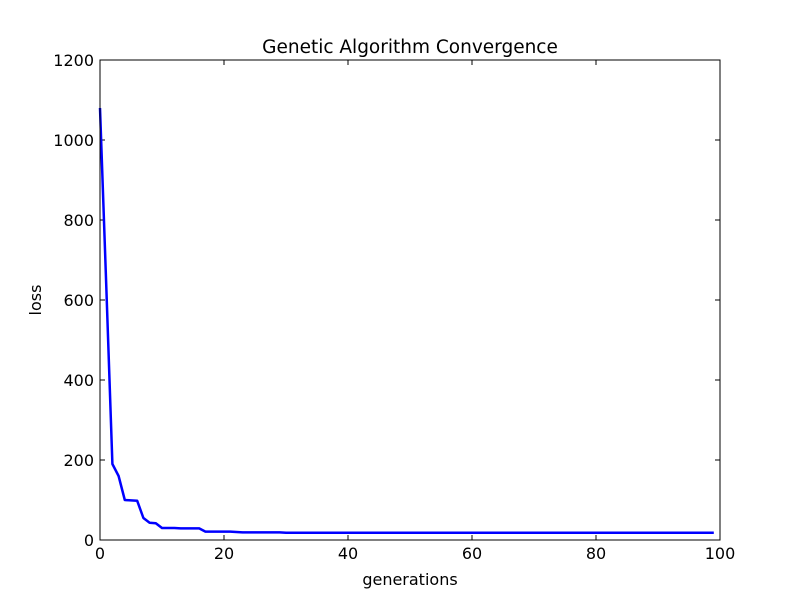 The width and height of the screenshot is (800, 600). What do you see at coordinates (100, 553) in the screenshot?
I see `x-tick-label: 0` at bounding box center [100, 553].